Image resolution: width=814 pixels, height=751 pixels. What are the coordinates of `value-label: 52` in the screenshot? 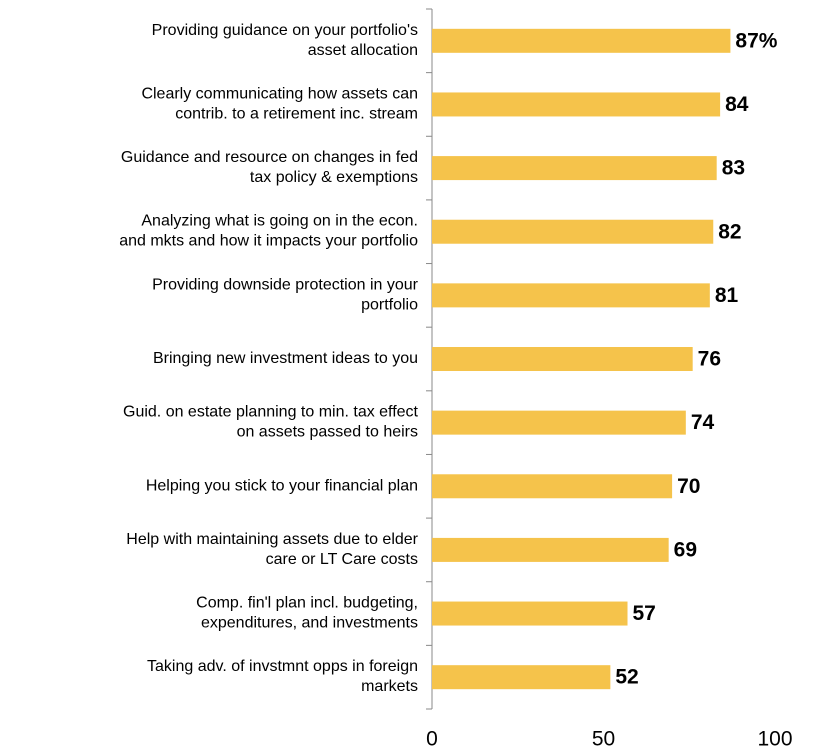 It's located at (626, 677).